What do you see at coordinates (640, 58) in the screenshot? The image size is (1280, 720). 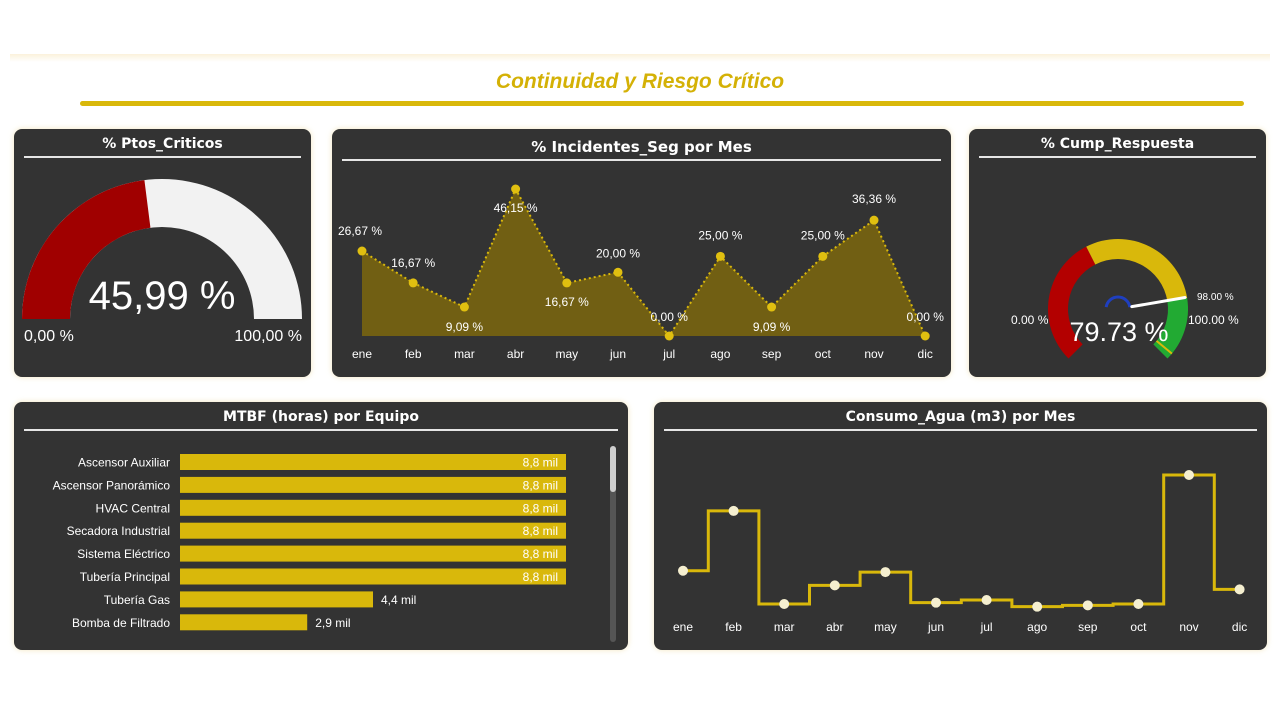 I see `header-glow` at bounding box center [640, 58].